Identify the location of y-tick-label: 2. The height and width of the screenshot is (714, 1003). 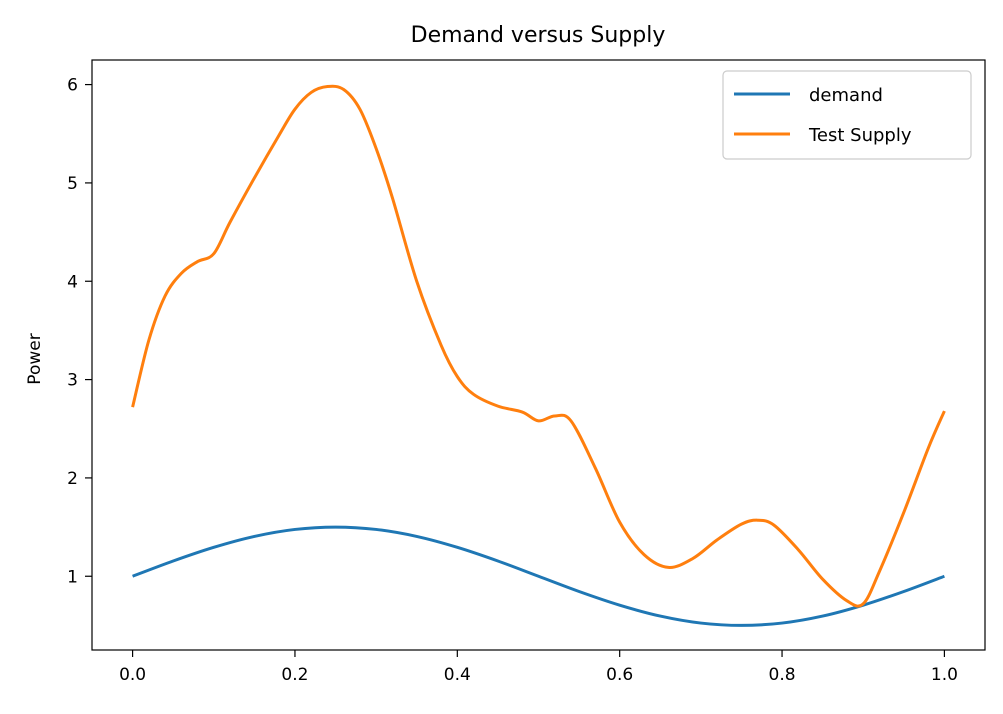
(72, 479).